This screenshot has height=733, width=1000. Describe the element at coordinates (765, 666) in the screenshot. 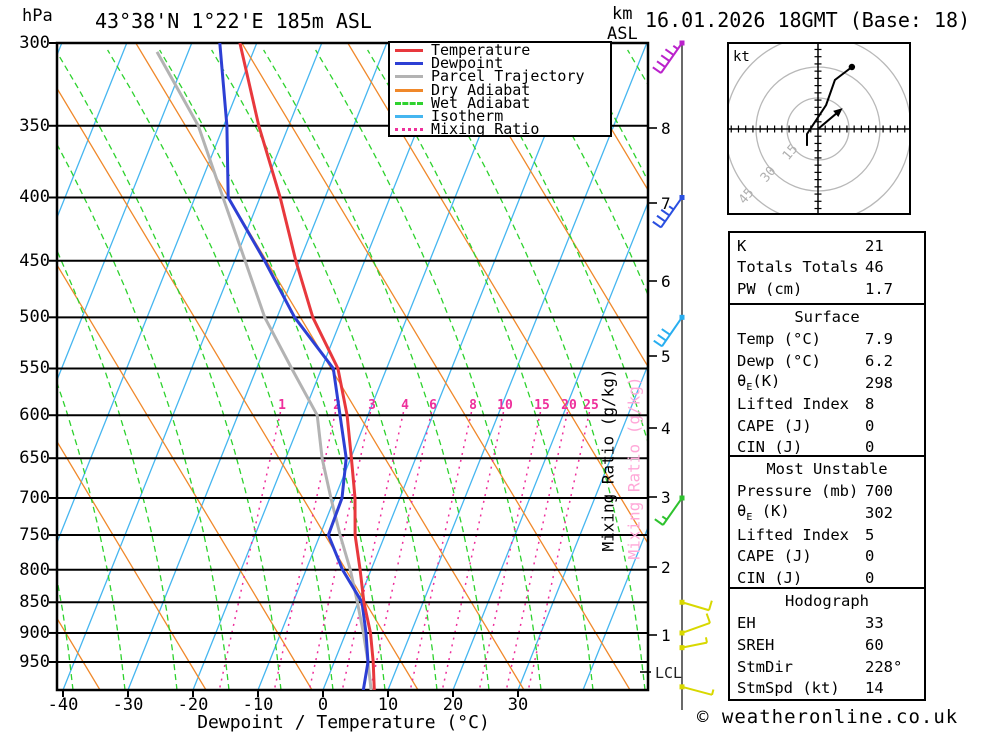

I see `indices-row-label: StmDir` at that location.